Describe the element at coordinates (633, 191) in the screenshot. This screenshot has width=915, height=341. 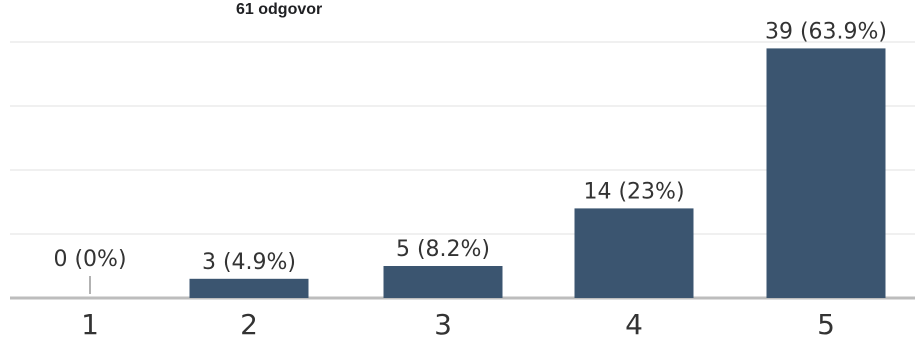
I see `value-label: 14 (23%)` at that location.